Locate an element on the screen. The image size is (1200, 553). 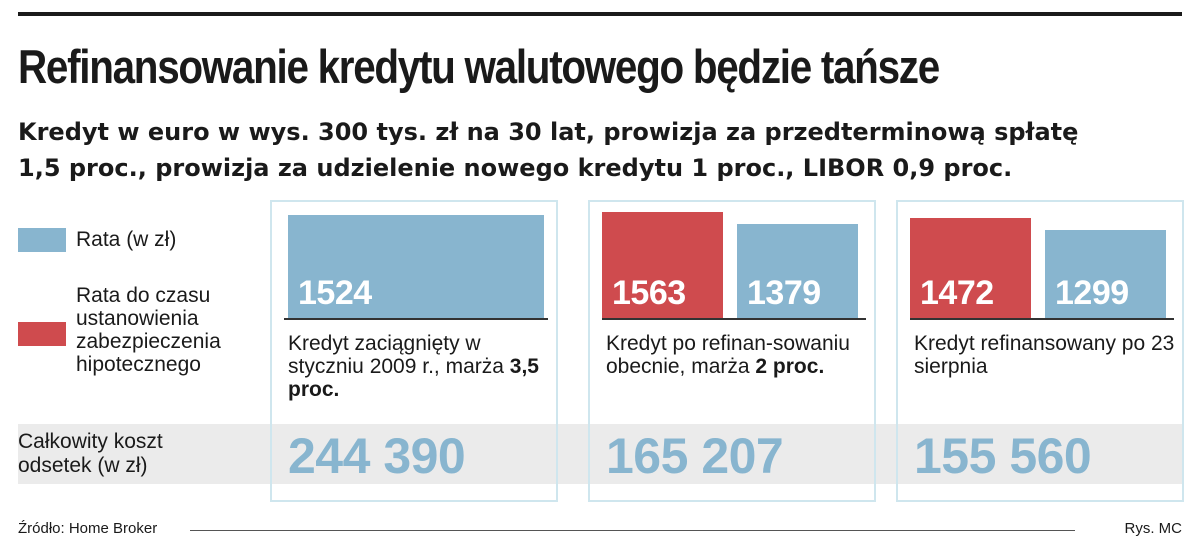
bar-value-label: 1563 is located at coordinates (649, 293).